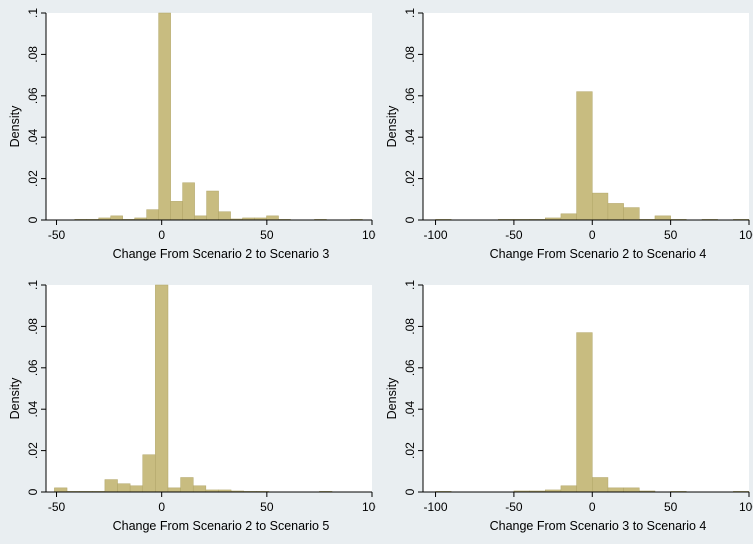 The image size is (753, 544). Describe the element at coordinates (598, 254) in the screenshot. I see `x-axis-title: Change From Scenario 2 to Scenario 4` at that location.